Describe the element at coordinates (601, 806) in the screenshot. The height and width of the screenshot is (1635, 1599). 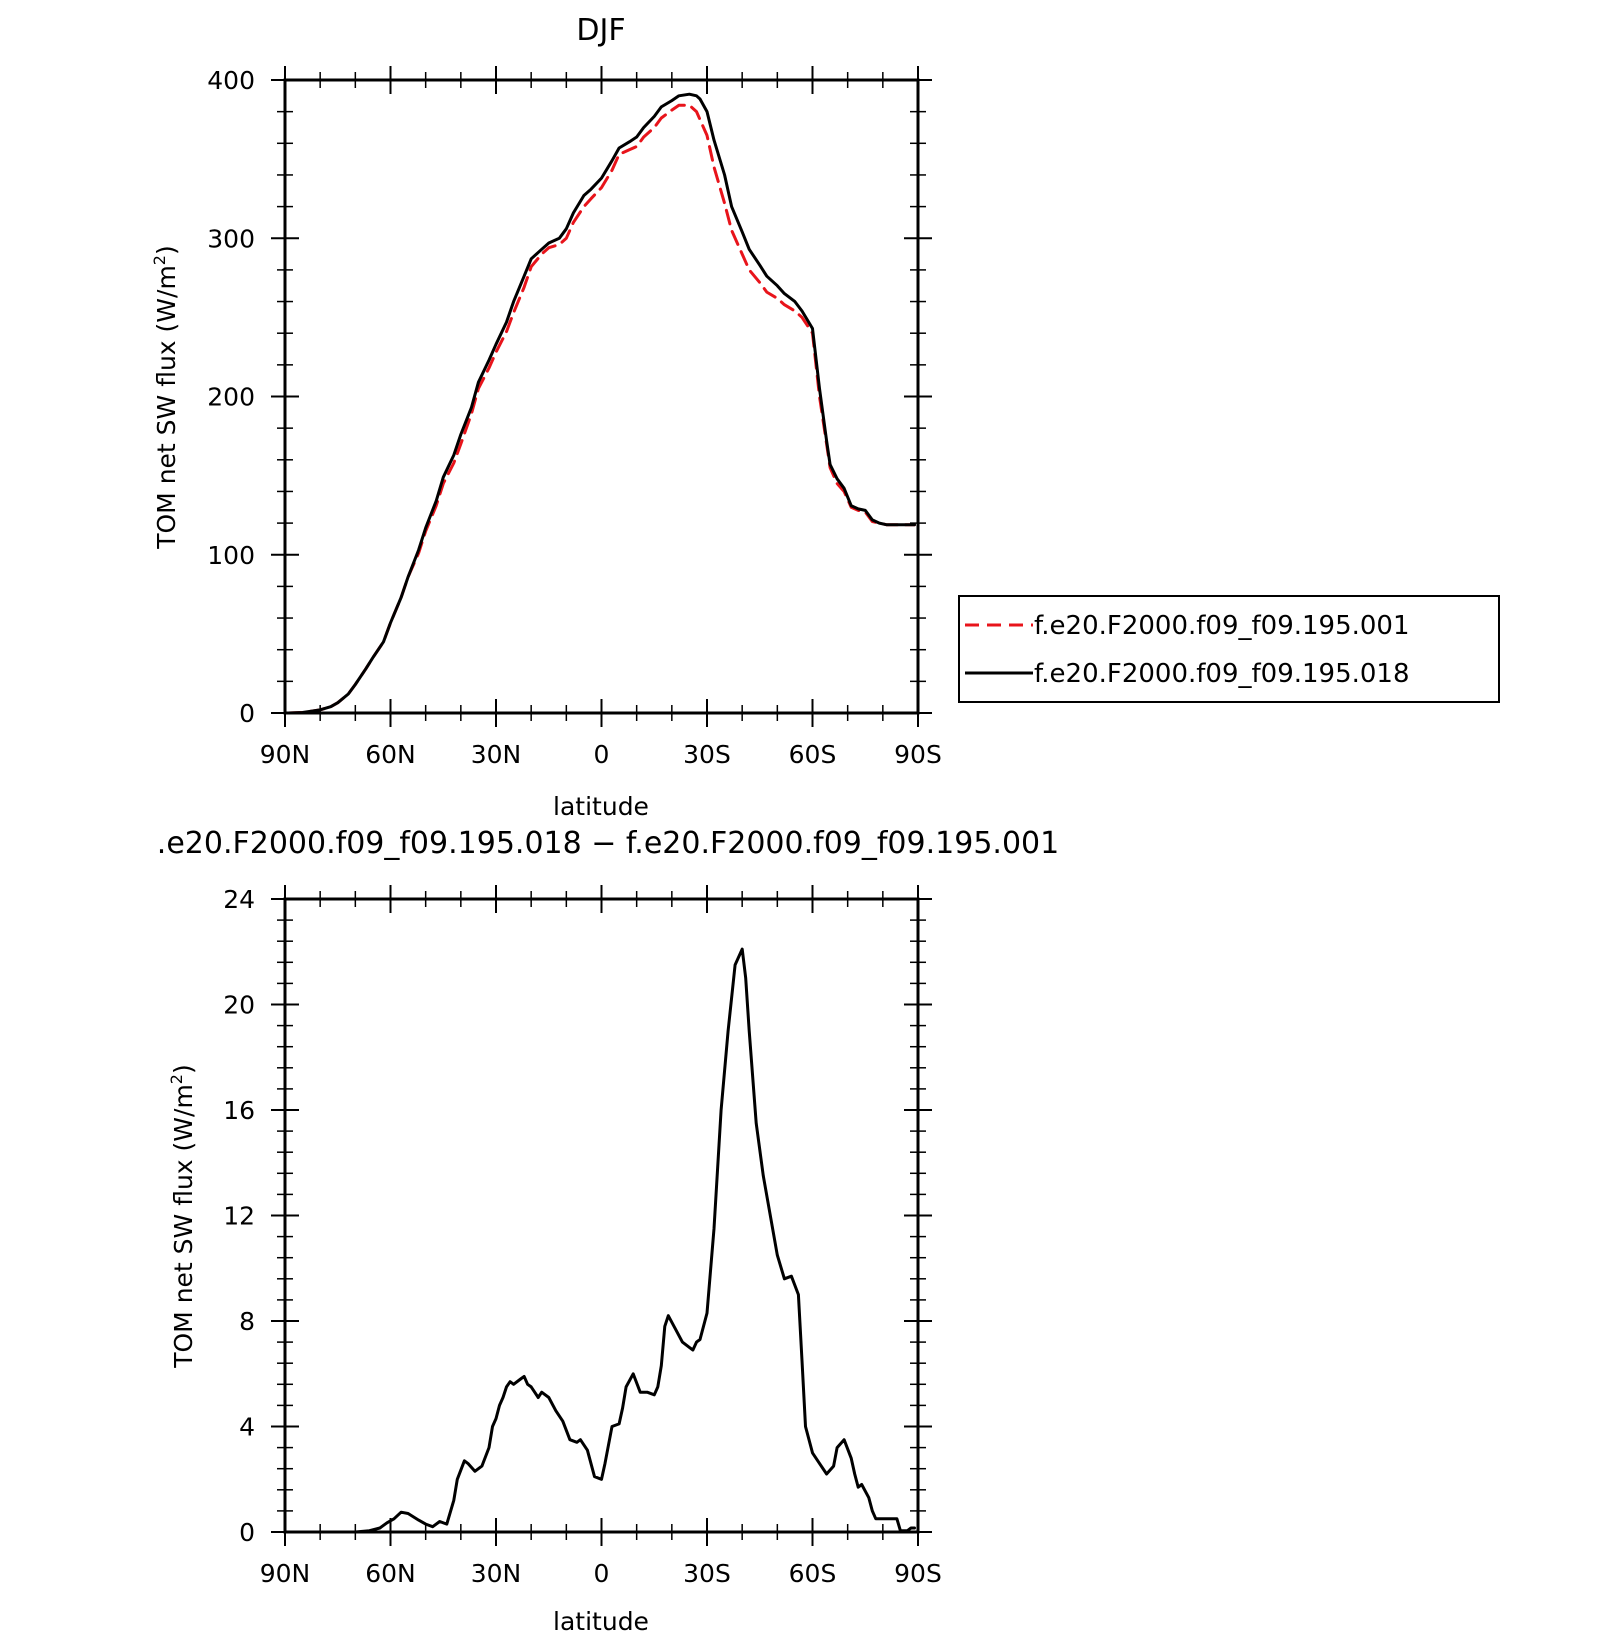
I see `top-x-axis-title: latitude` at that location.